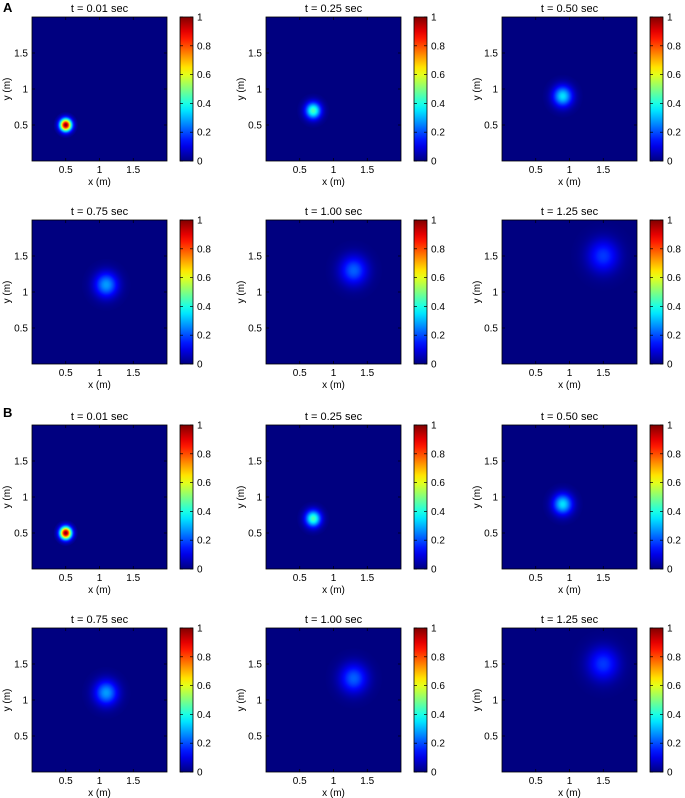 The width and height of the screenshot is (685, 798). I want to click on subplot-title: t = 1.00 sec, so click(334, 620).